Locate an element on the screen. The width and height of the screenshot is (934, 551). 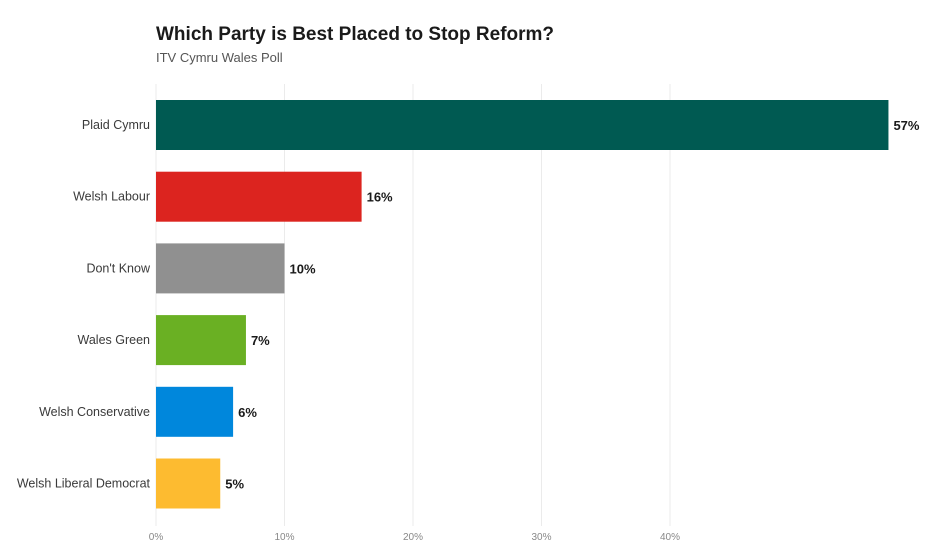
value-label: 5% is located at coordinates (234, 484).